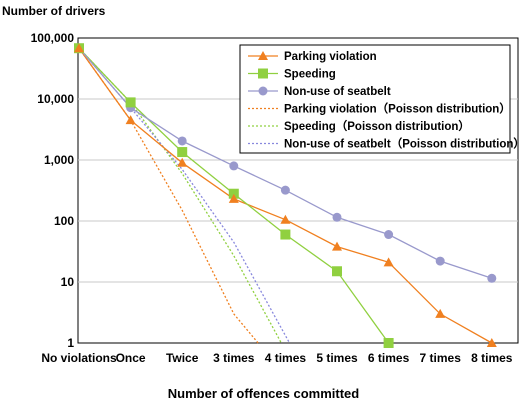 The width and height of the screenshot is (527, 406). What do you see at coordinates (64, 221) in the screenshot?
I see `y-tick-label: 100` at bounding box center [64, 221].